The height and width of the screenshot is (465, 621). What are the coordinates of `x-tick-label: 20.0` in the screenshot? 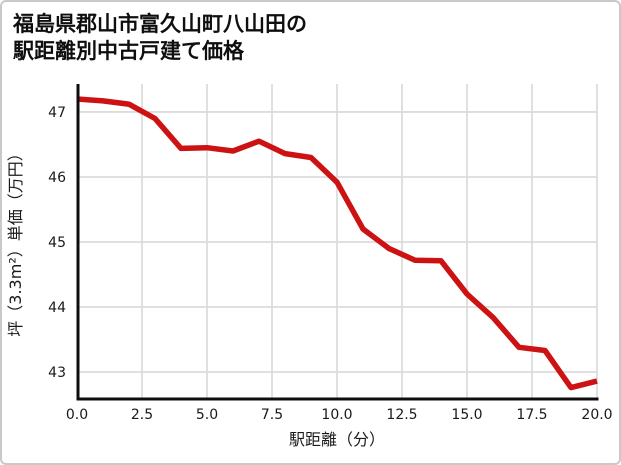 It's located at (596, 415).